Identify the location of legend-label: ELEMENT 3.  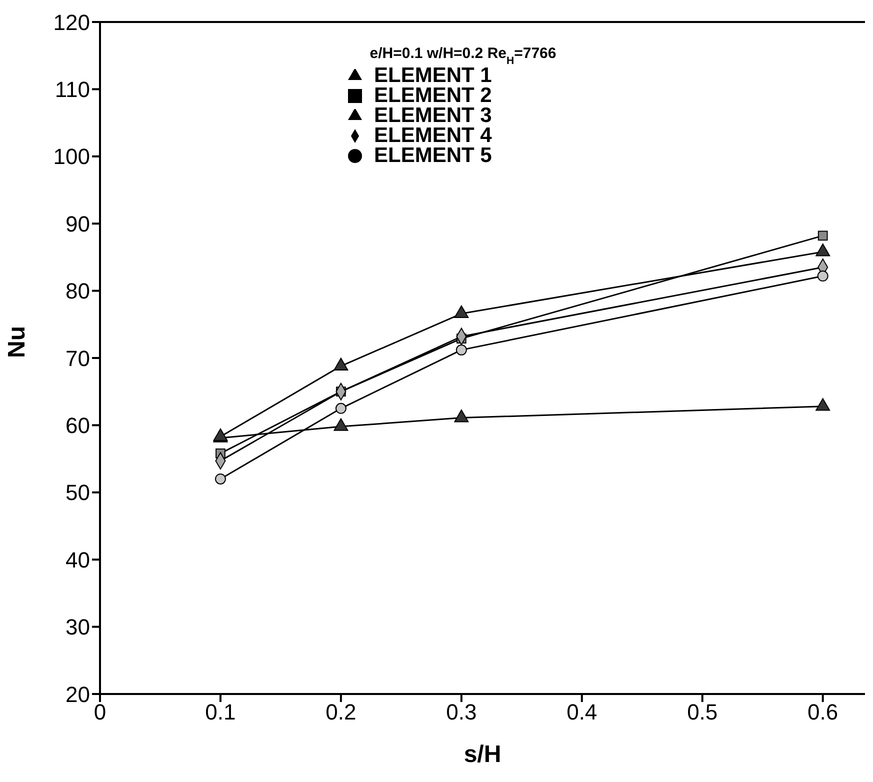
(433, 115).